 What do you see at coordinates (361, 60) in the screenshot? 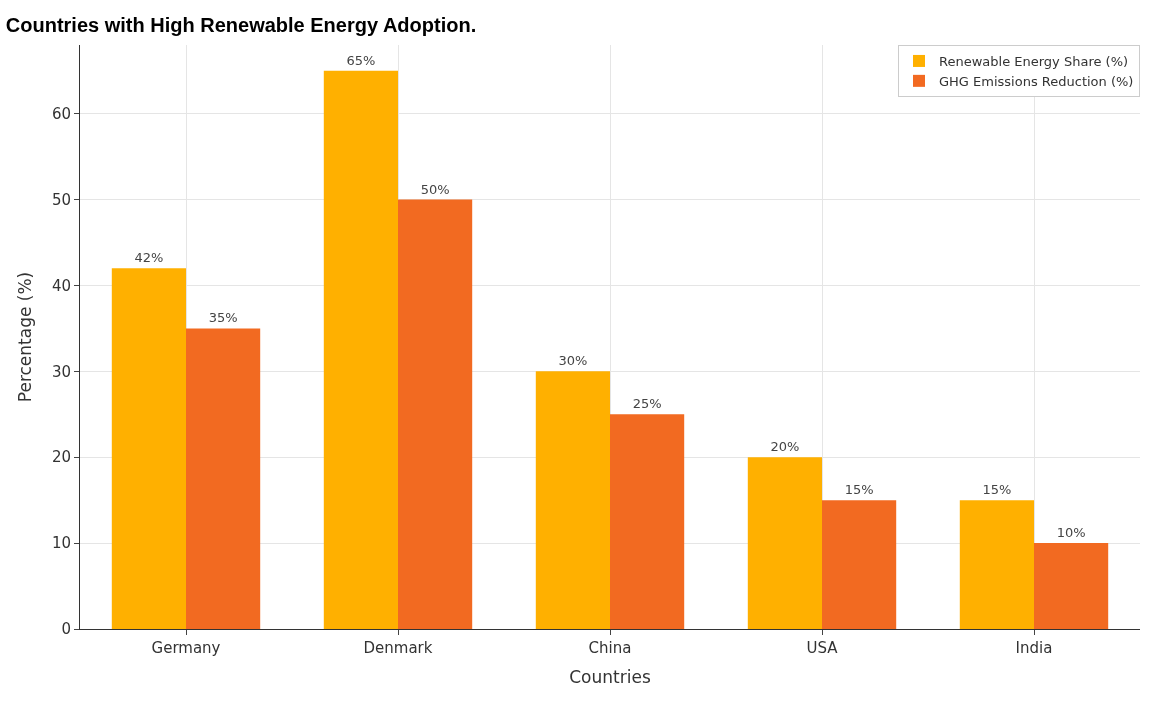
I see `data-label: 65%` at bounding box center [361, 60].